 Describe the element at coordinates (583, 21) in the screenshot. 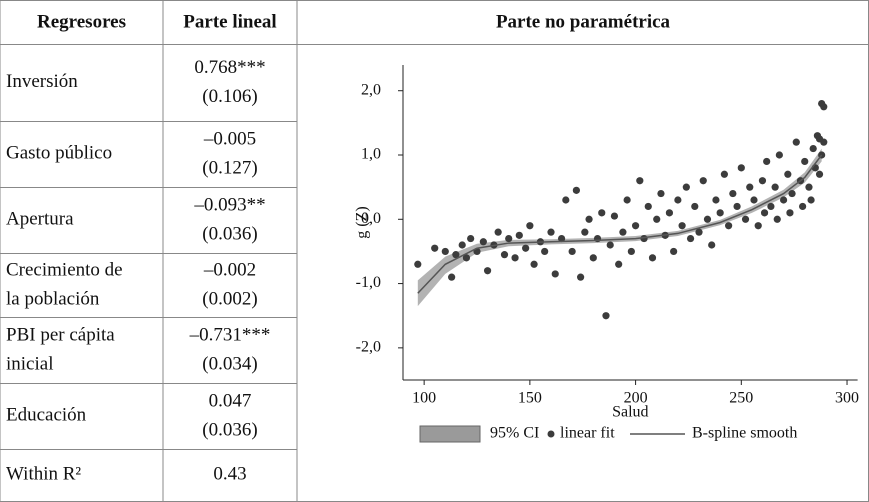

I see `header-cell: Parte no paramétrica` at that location.